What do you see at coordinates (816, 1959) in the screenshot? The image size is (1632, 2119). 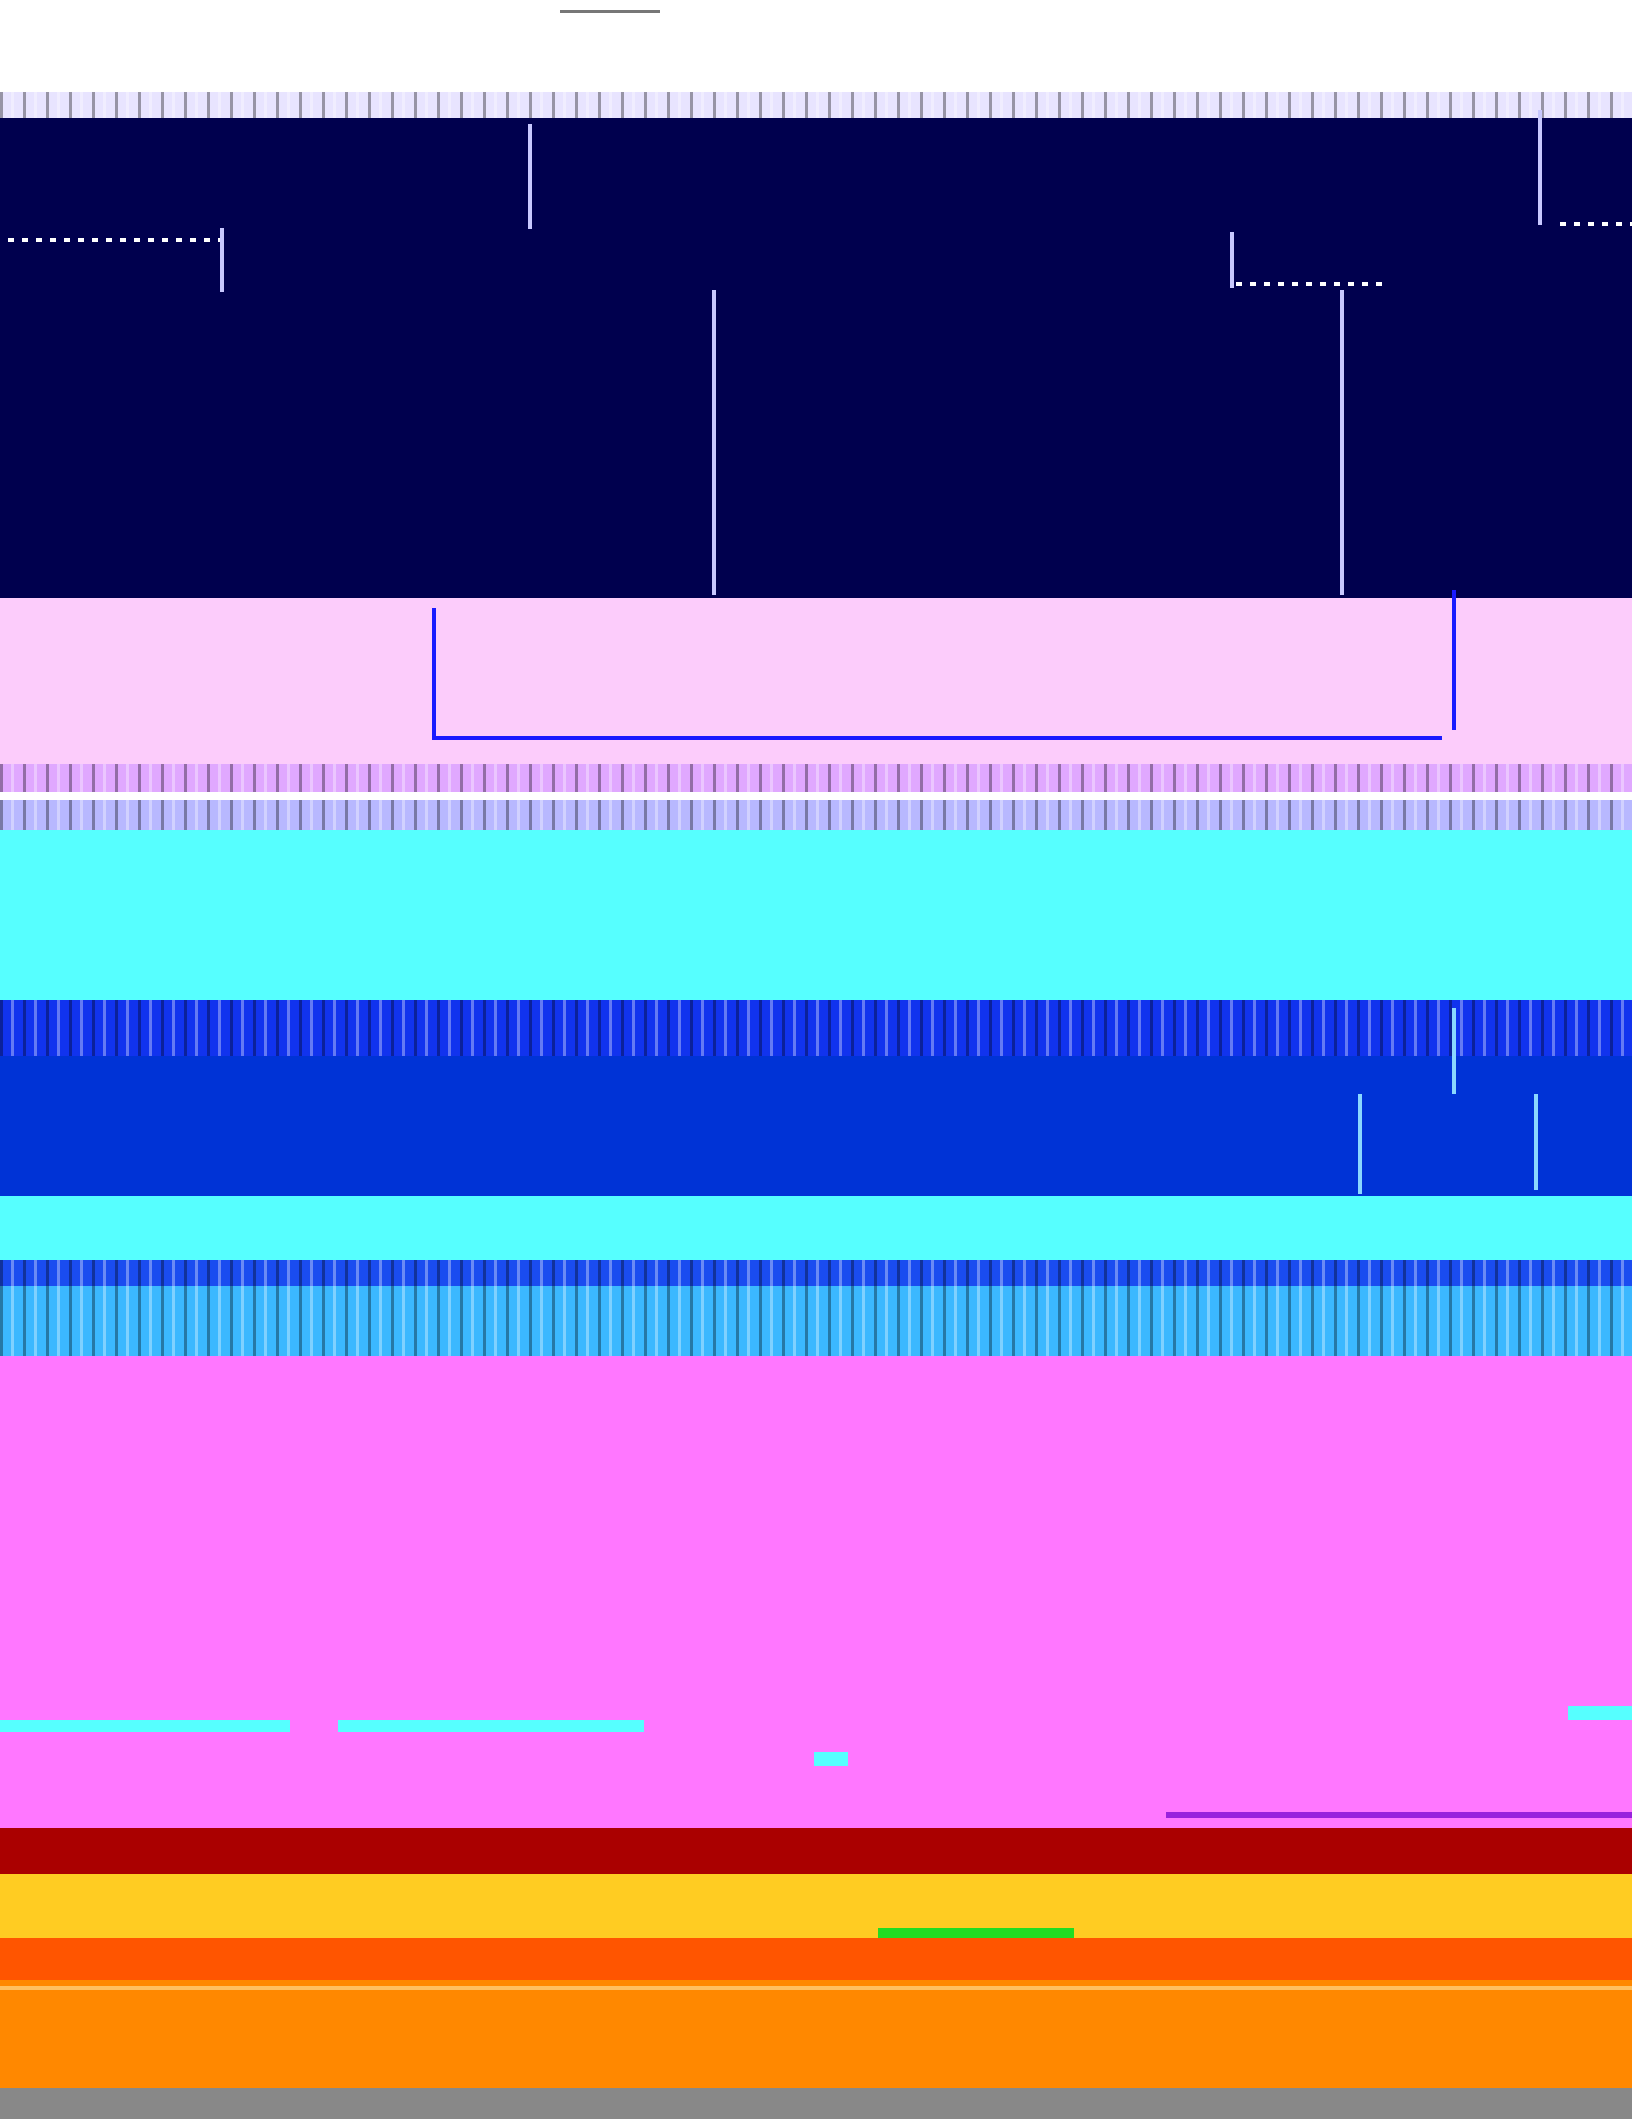 I see `orange-red-band` at bounding box center [816, 1959].